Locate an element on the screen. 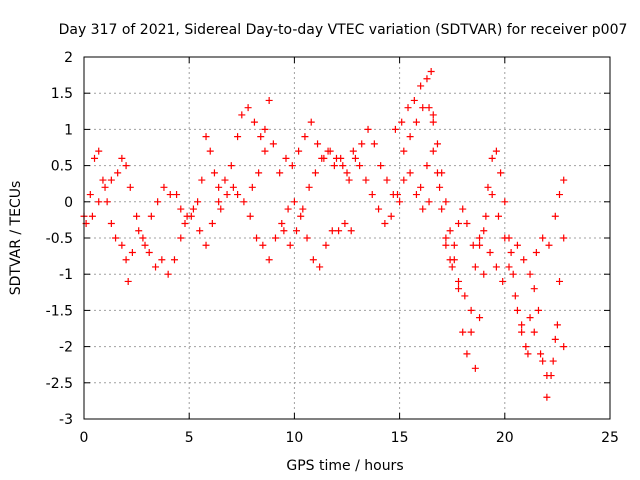 The image size is (640, 480). series-sat-d is located at coordinates (326, 151).